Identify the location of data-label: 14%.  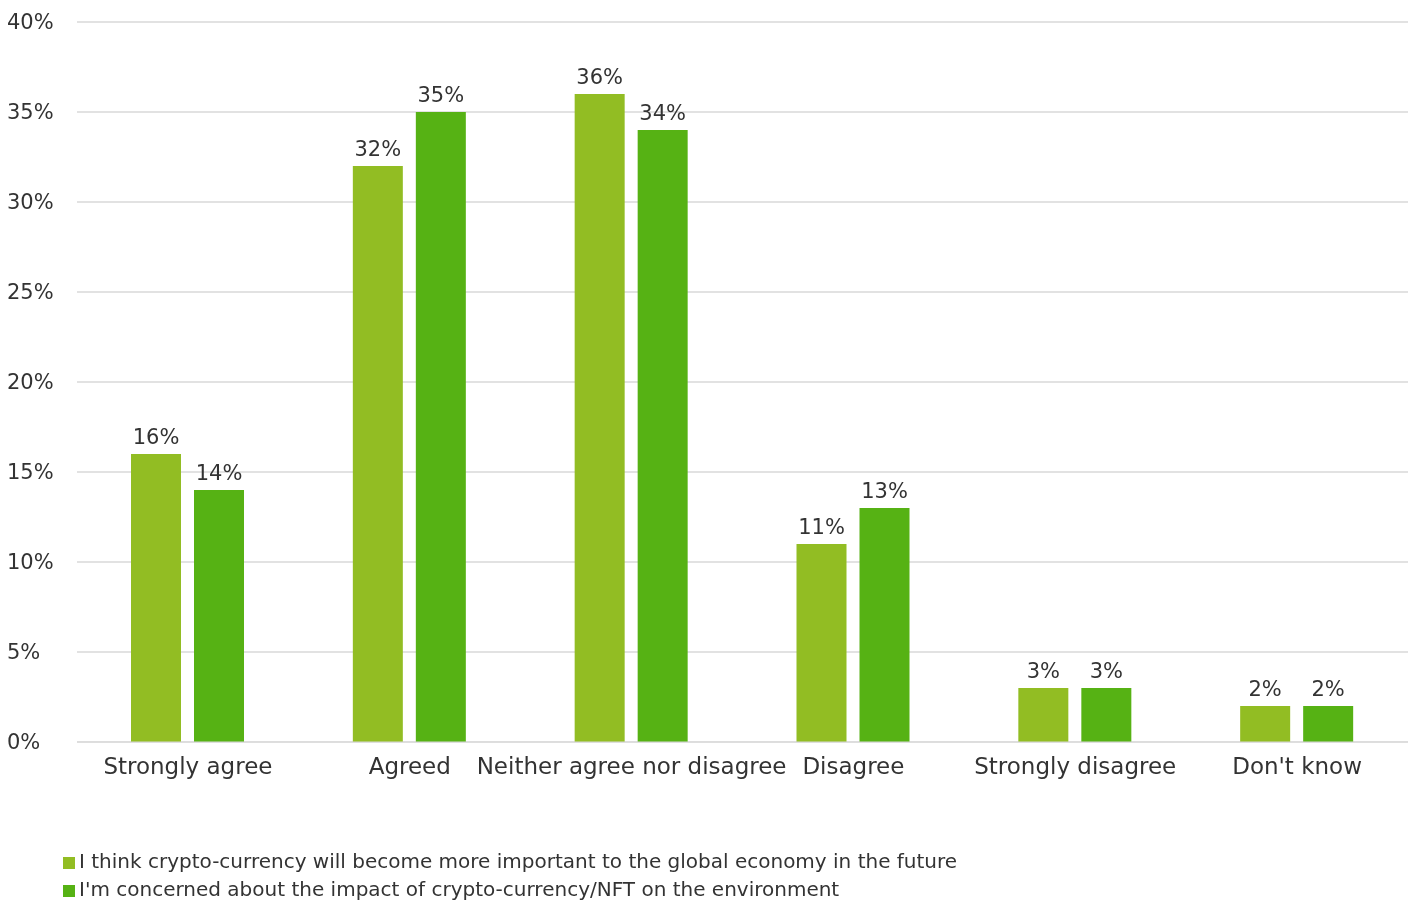
(219, 473).